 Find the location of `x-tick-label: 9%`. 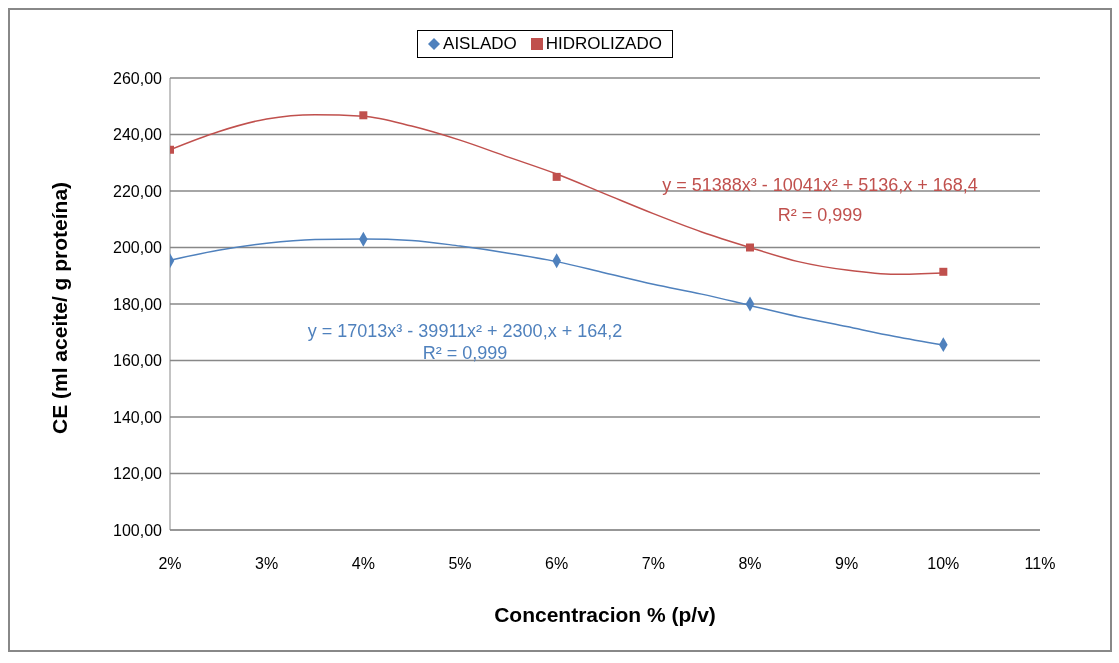

x-tick-label: 9% is located at coordinates (847, 564).